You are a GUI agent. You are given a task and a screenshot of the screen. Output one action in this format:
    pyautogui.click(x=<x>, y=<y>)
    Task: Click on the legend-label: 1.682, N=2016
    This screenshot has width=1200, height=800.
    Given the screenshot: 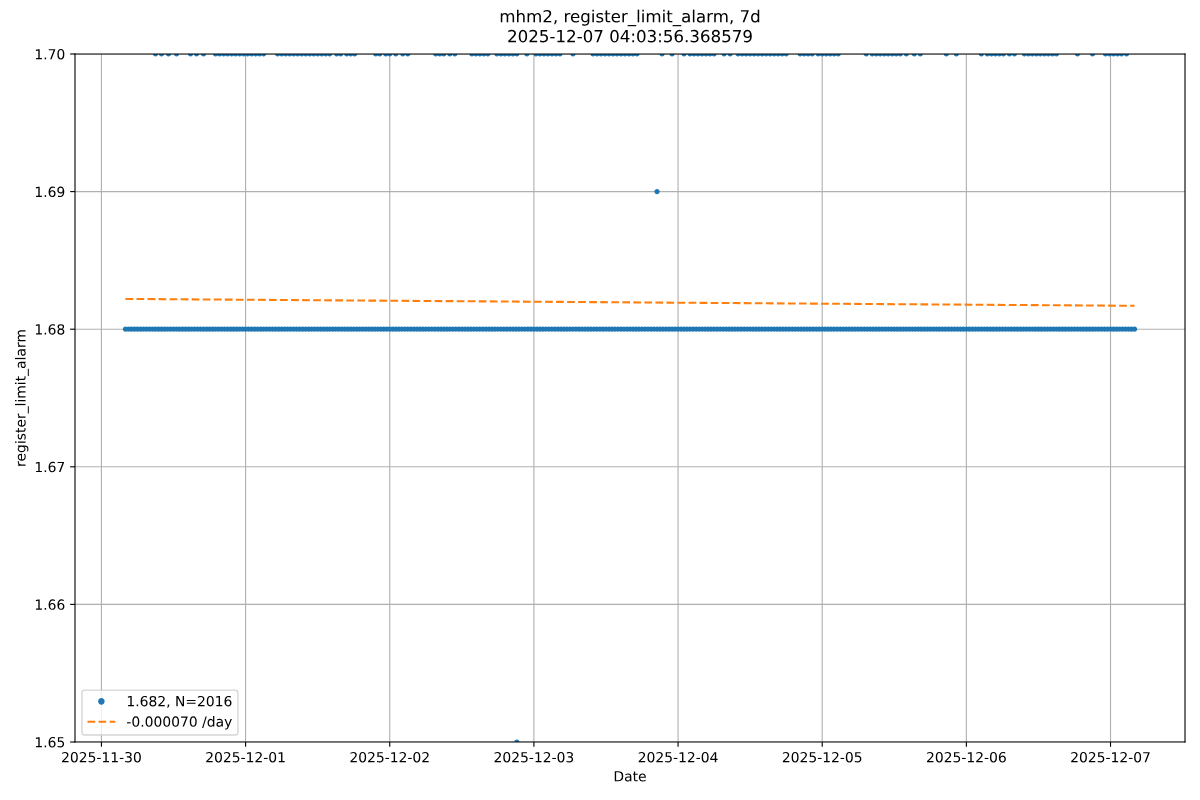 What is the action you would take?
    pyautogui.click(x=179, y=701)
    